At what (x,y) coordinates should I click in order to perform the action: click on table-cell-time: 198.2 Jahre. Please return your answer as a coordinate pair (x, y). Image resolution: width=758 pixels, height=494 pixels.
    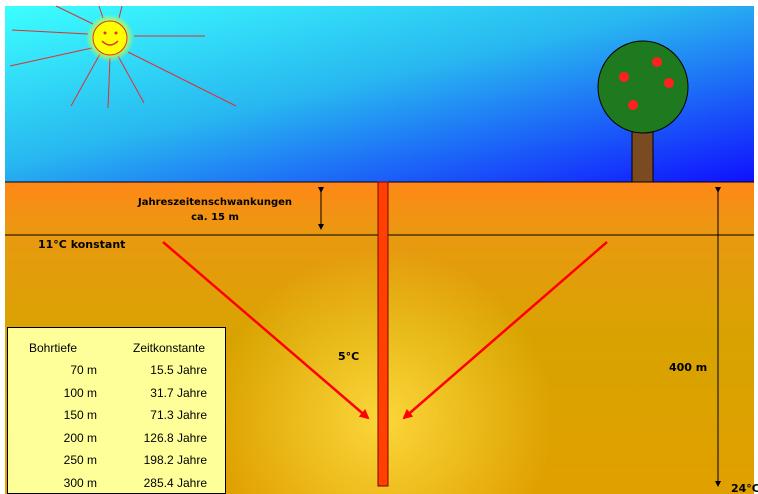
    Looking at the image, I should click on (175, 460).